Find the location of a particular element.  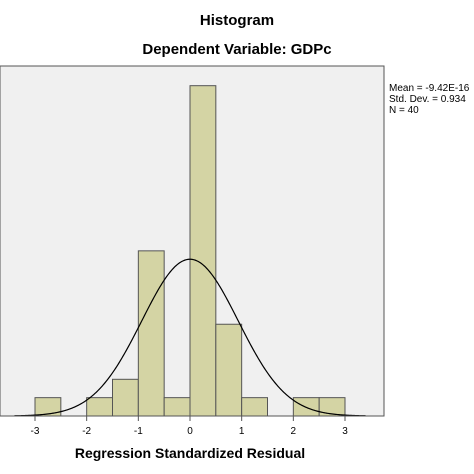

x-axis-ticks: -3 -2 -1 0 1 2 3 is located at coordinates (189, 426).